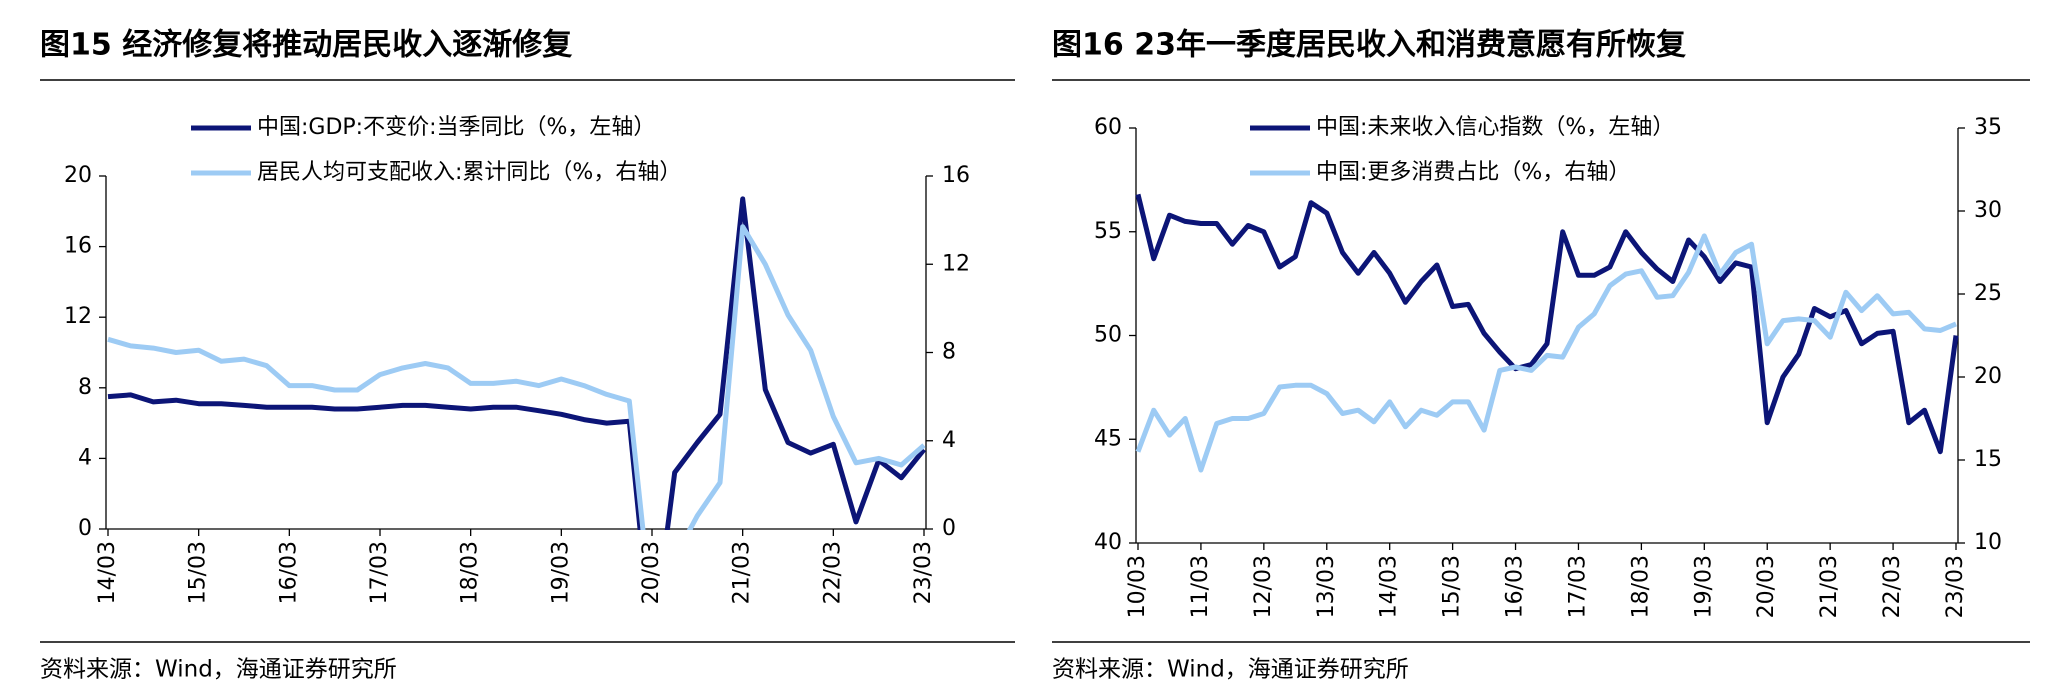 Image resolution: width=2066 pixels, height=690 pixels. What do you see at coordinates (78, 246) in the screenshot?
I see `y-tick-label: 16` at bounding box center [78, 246].